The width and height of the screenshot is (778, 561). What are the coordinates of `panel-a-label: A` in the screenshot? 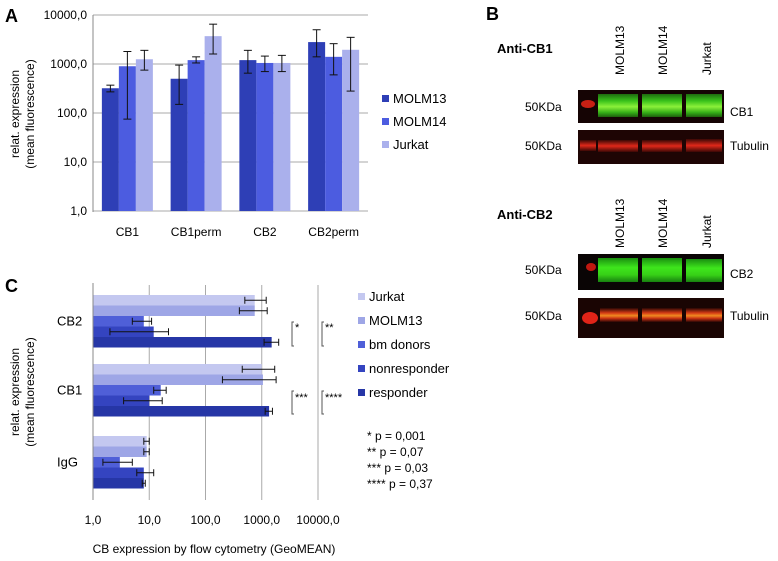 It's located at (11, 16).